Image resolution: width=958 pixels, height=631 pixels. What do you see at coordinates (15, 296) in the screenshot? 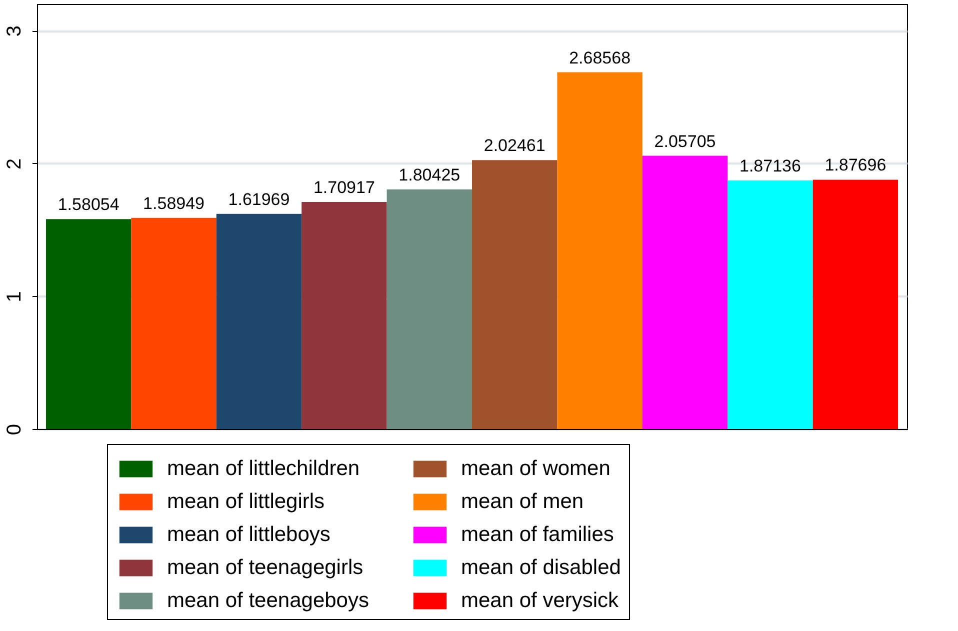
I see `y-tick-label: 1` at bounding box center [15, 296].